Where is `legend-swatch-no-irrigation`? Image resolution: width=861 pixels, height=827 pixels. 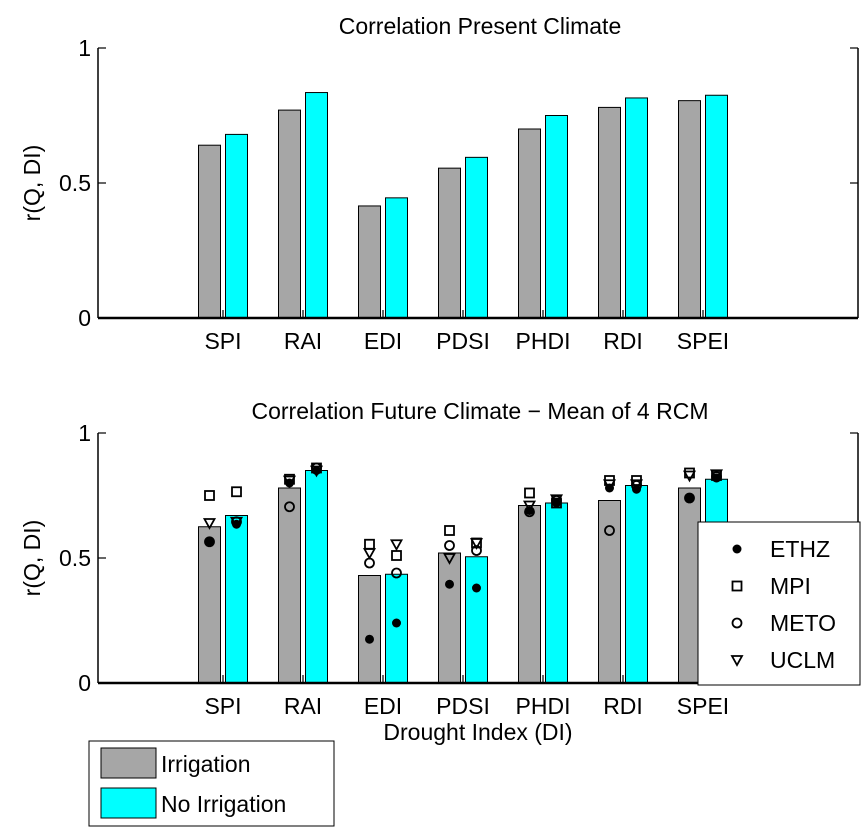 legend-swatch-no-irrigation is located at coordinates (128, 803).